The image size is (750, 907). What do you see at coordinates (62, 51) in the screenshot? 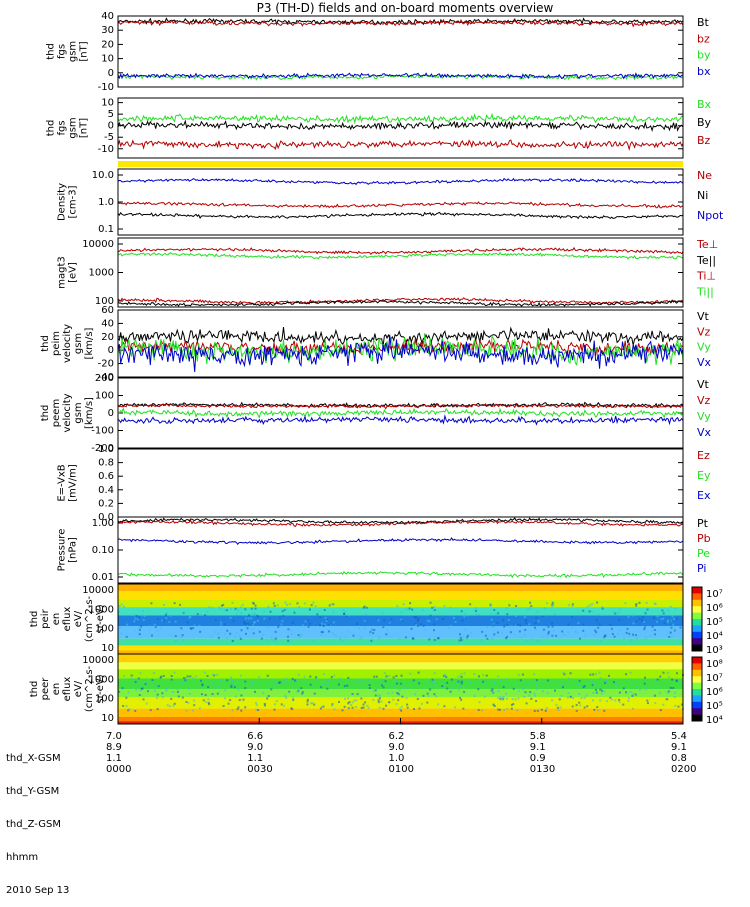
I see `y-axis-label: fgs` at bounding box center [62, 51].